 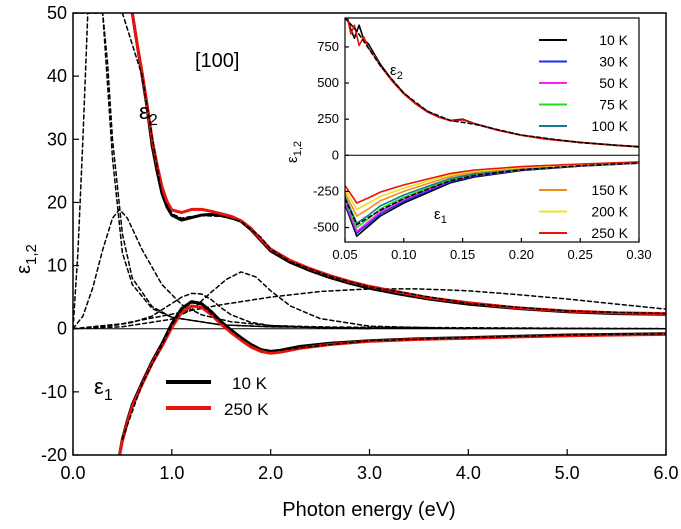 What do you see at coordinates (54, 455) in the screenshot?
I see `main-y-tick-label: -20` at bounding box center [54, 455].